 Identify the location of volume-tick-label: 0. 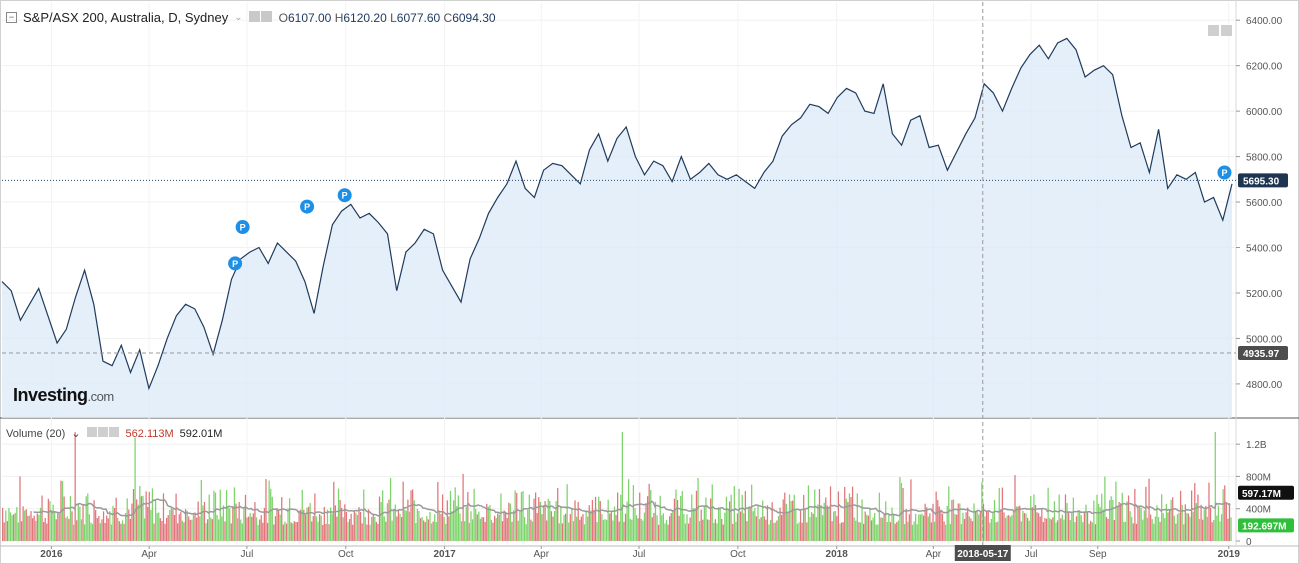
(1249, 542).